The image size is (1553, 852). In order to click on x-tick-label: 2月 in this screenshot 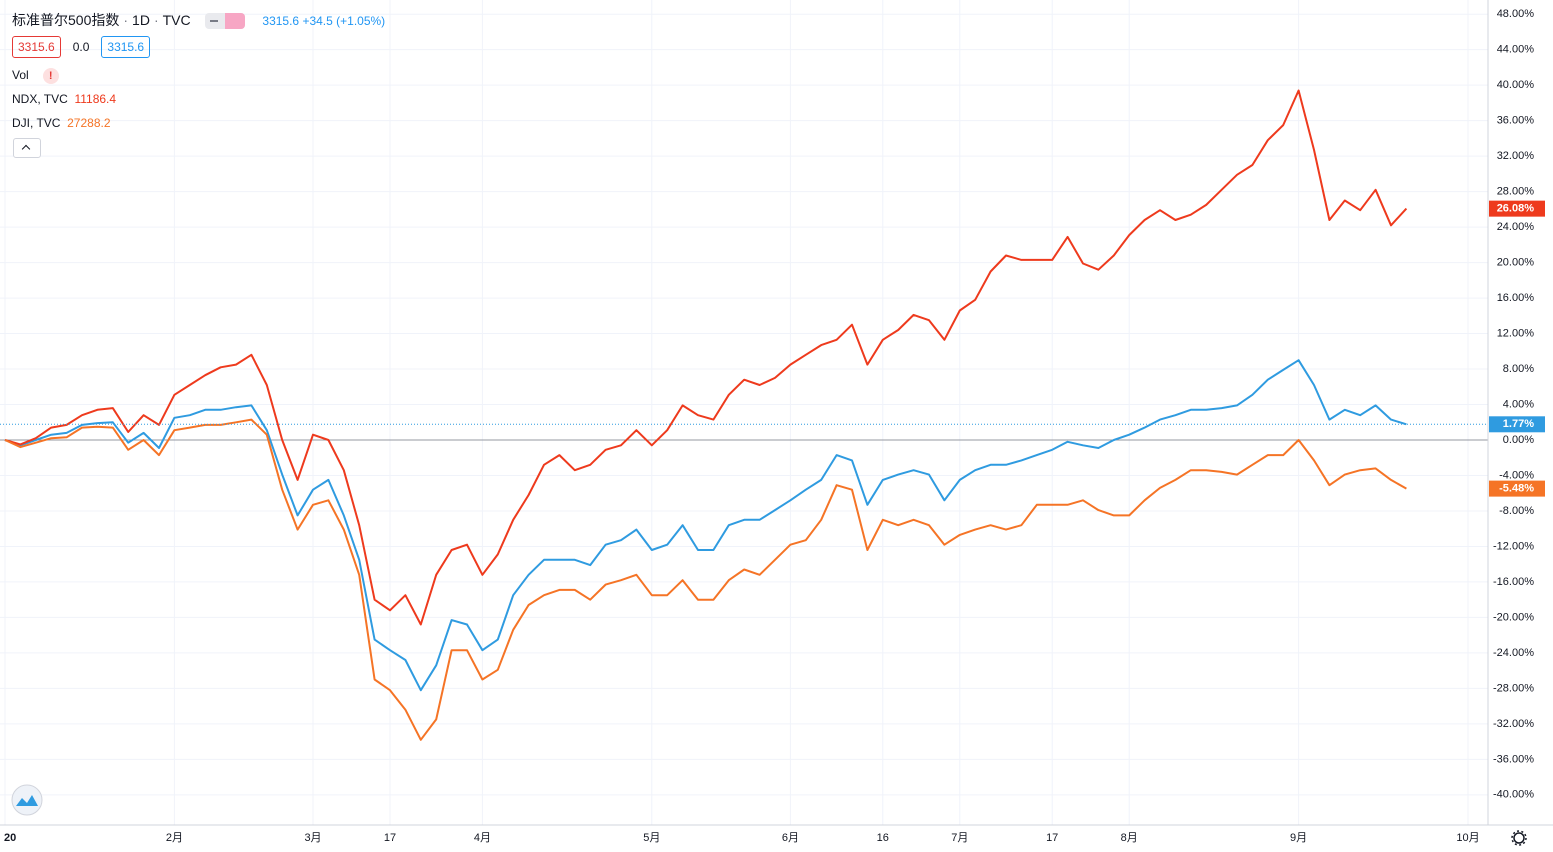, I will do `click(174, 838)`.